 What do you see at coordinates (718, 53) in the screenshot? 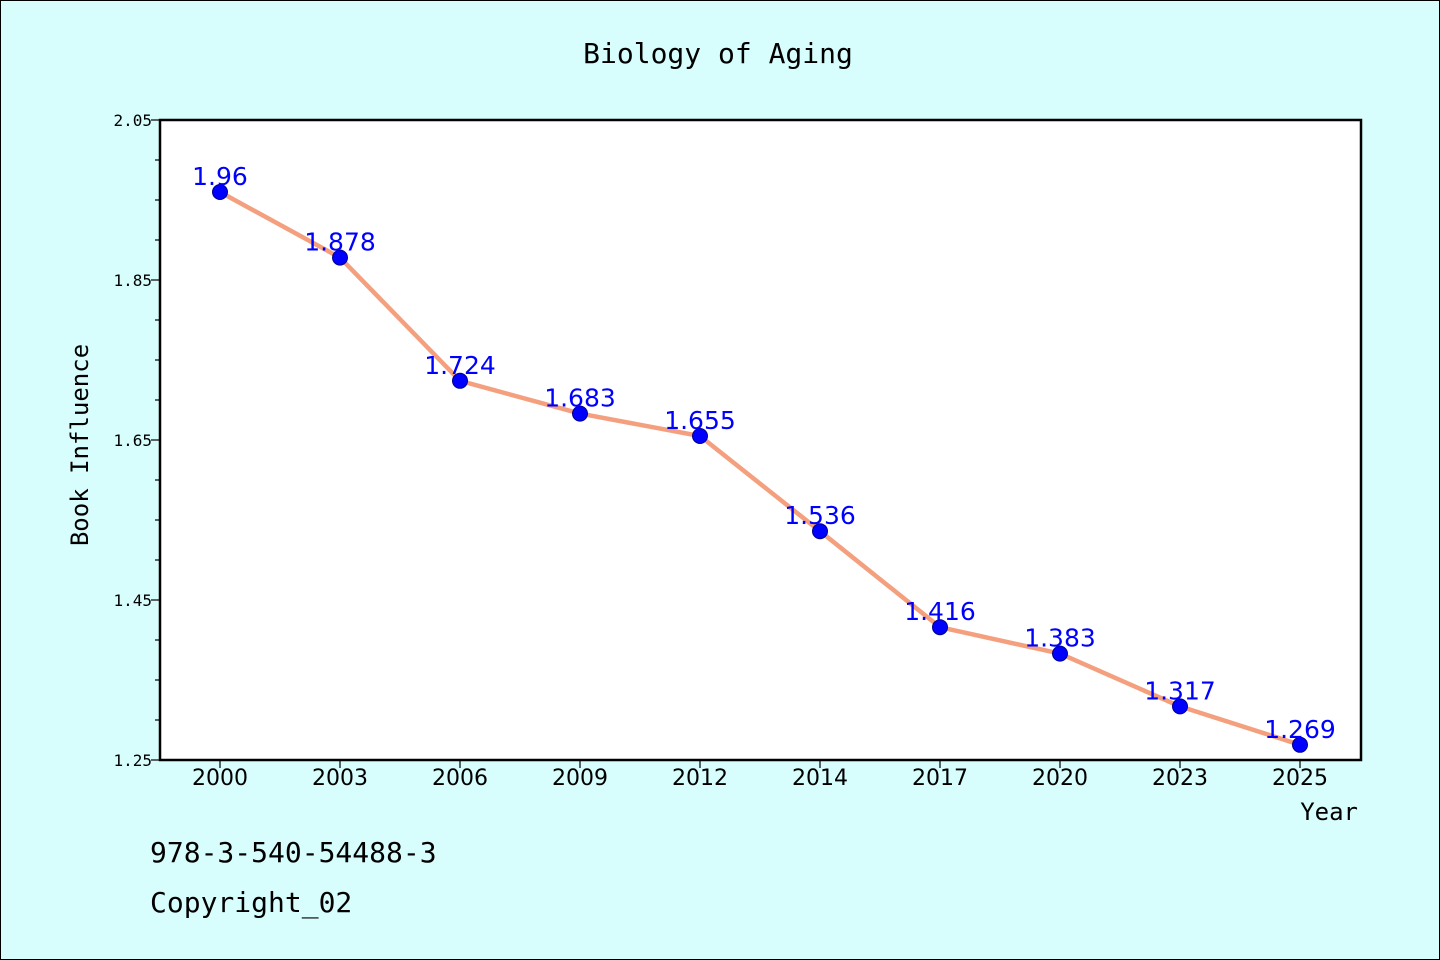
I see `chart-title: Biology of Aging` at bounding box center [718, 53].